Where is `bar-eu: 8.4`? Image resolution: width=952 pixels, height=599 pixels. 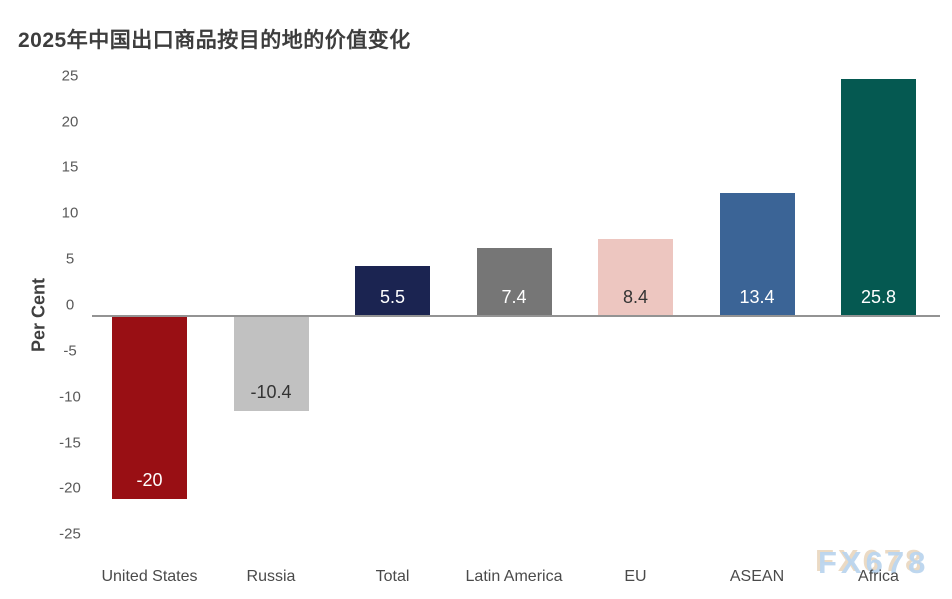 bar-eu: 8.4 is located at coordinates (635, 277).